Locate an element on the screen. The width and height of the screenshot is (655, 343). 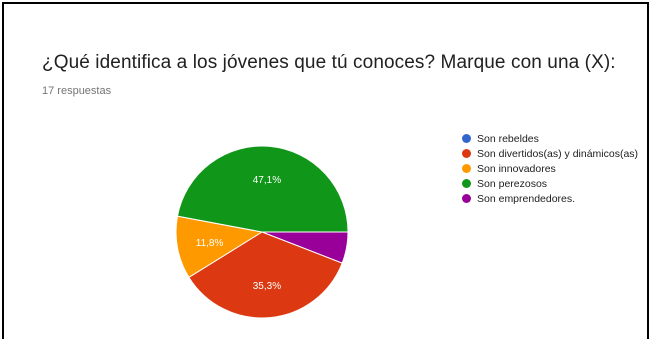
legend-item-4: Son perezosos is located at coordinates (550, 183).